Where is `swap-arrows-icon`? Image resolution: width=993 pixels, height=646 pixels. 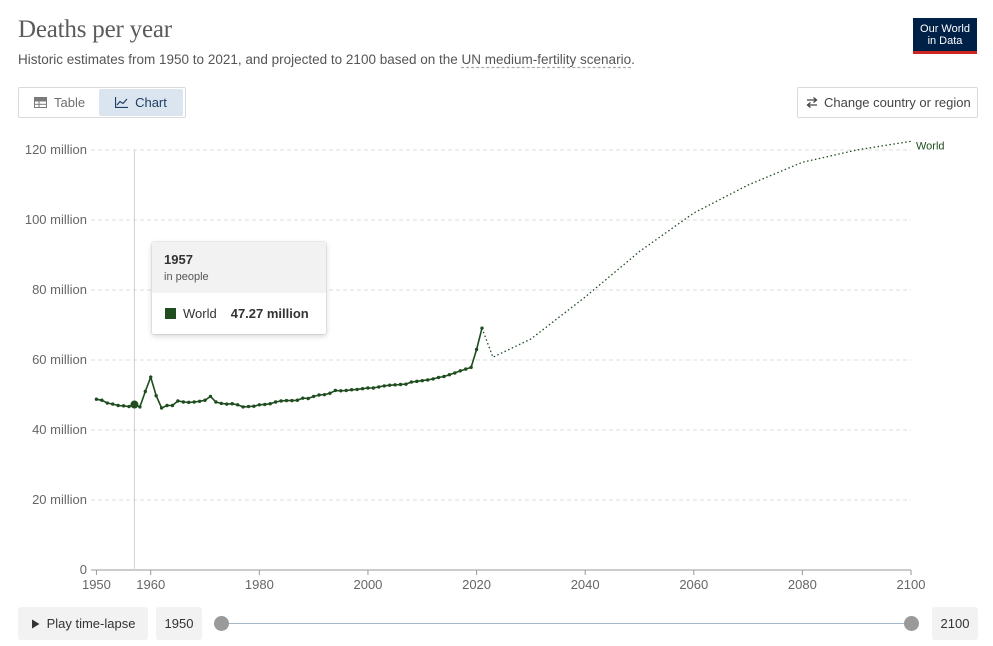 swap-arrows-icon is located at coordinates (812, 102).